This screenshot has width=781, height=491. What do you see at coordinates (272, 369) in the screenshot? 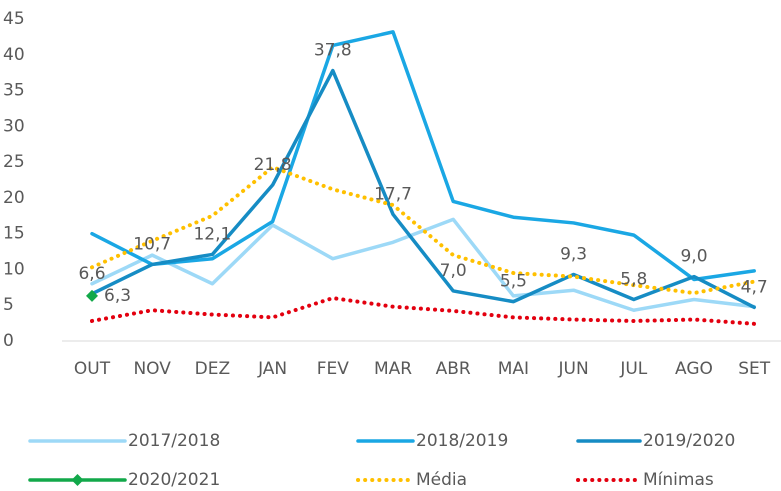
I see `x-tick-label: JAN` at bounding box center [272, 369].